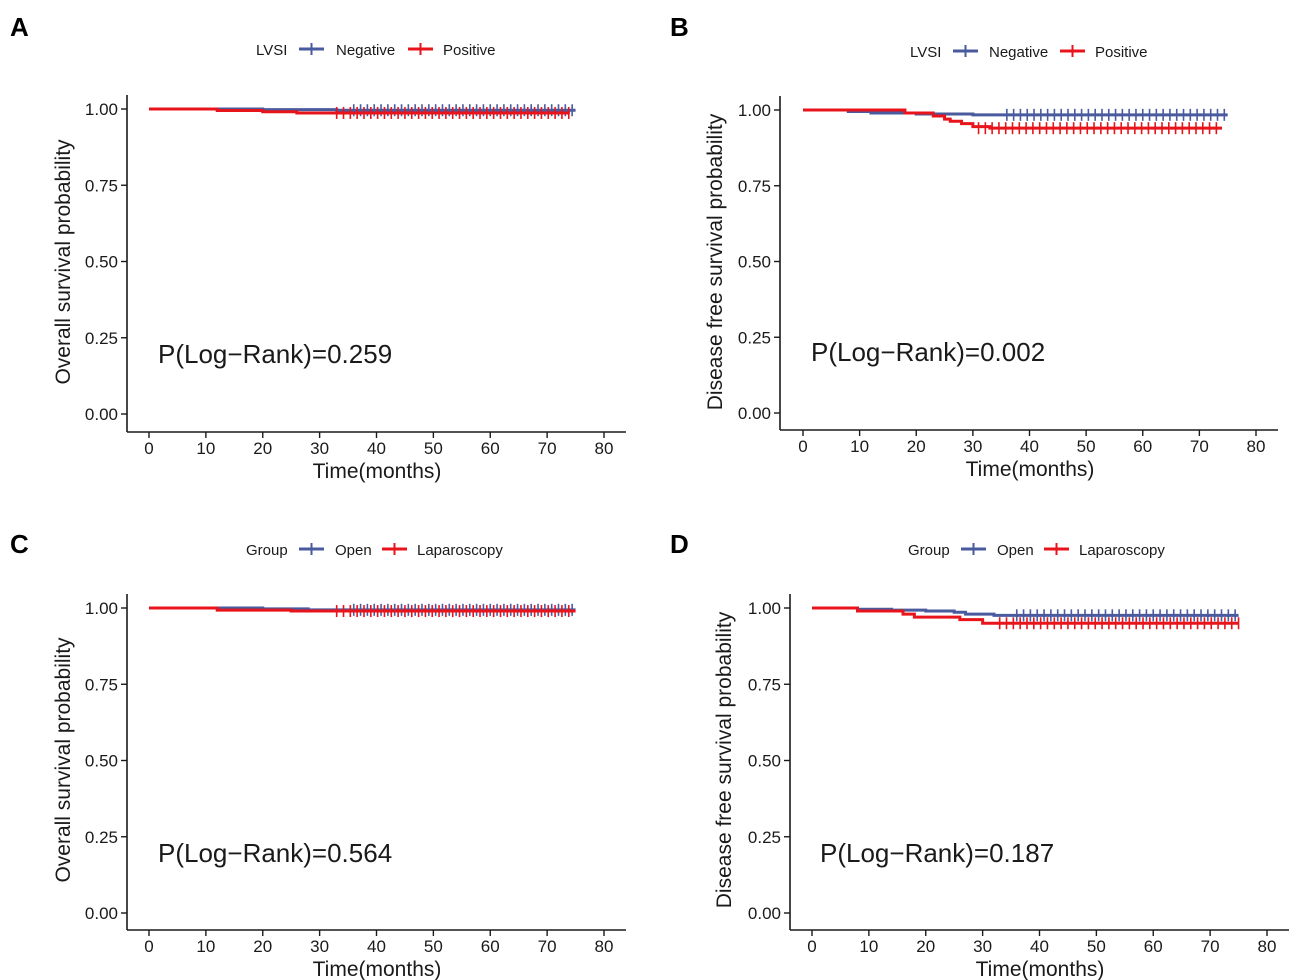  Describe the element at coordinates (1036, 550) in the screenshot. I see `legend-d: Group Open Laparoscopy` at that location.